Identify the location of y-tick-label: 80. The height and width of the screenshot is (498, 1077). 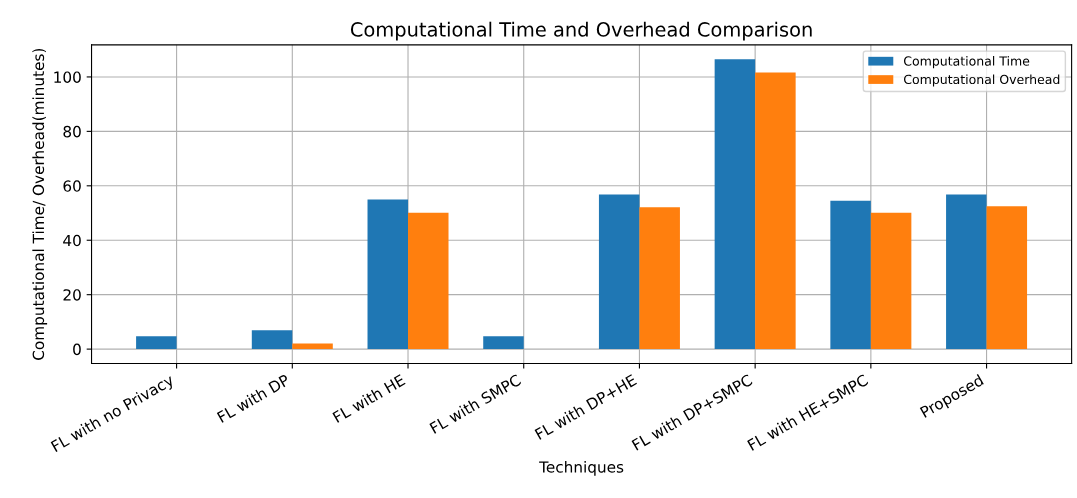
(72, 131).